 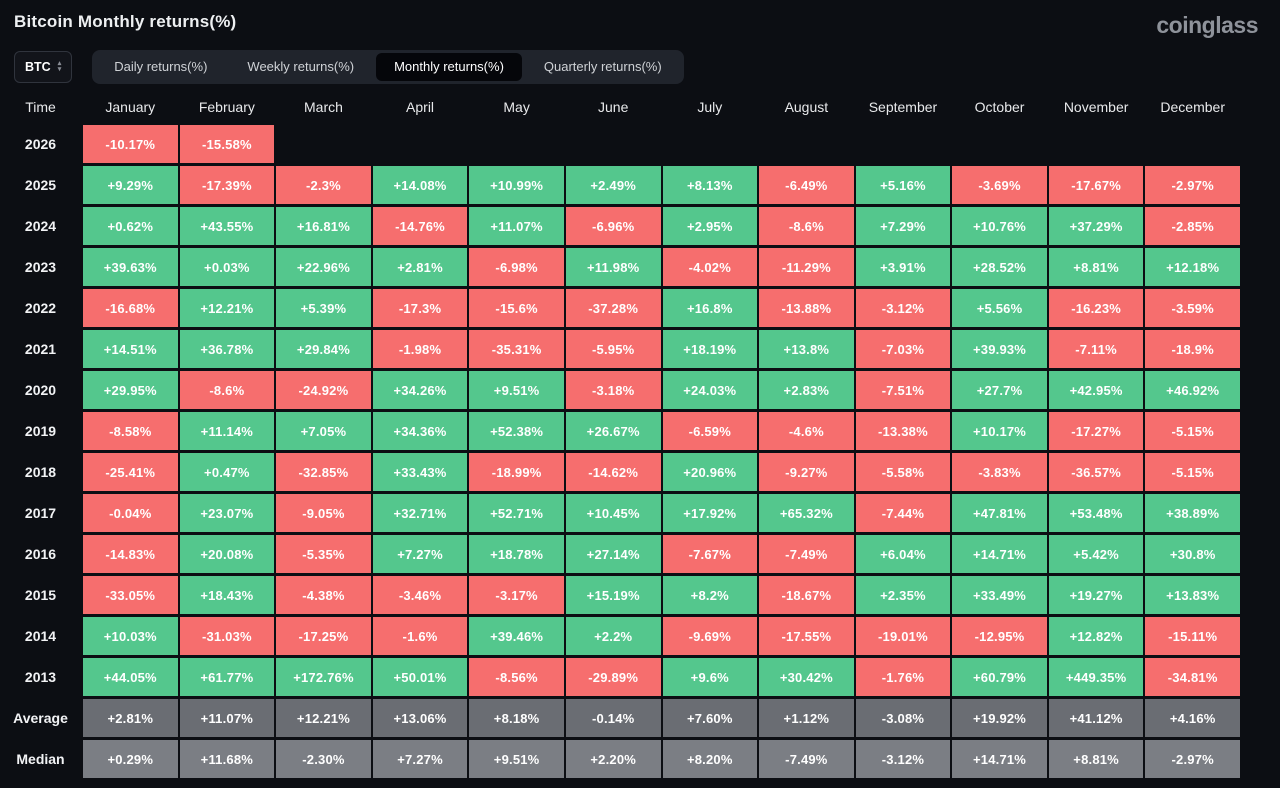 What do you see at coordinates (227, 267) in the screenshot?
I see `return-cell: +0.03%` at bounding box center [227, 267].